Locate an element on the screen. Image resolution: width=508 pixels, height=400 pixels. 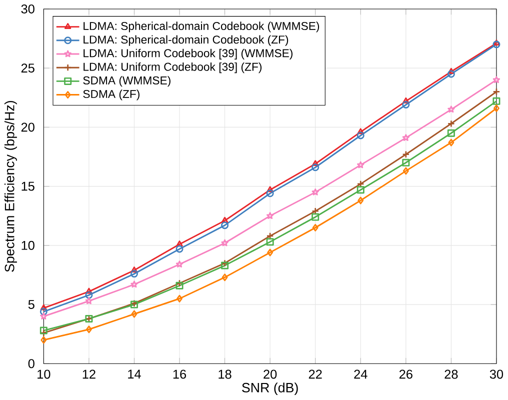
x-tick-label: 10 is located at coordinates (44, 374).